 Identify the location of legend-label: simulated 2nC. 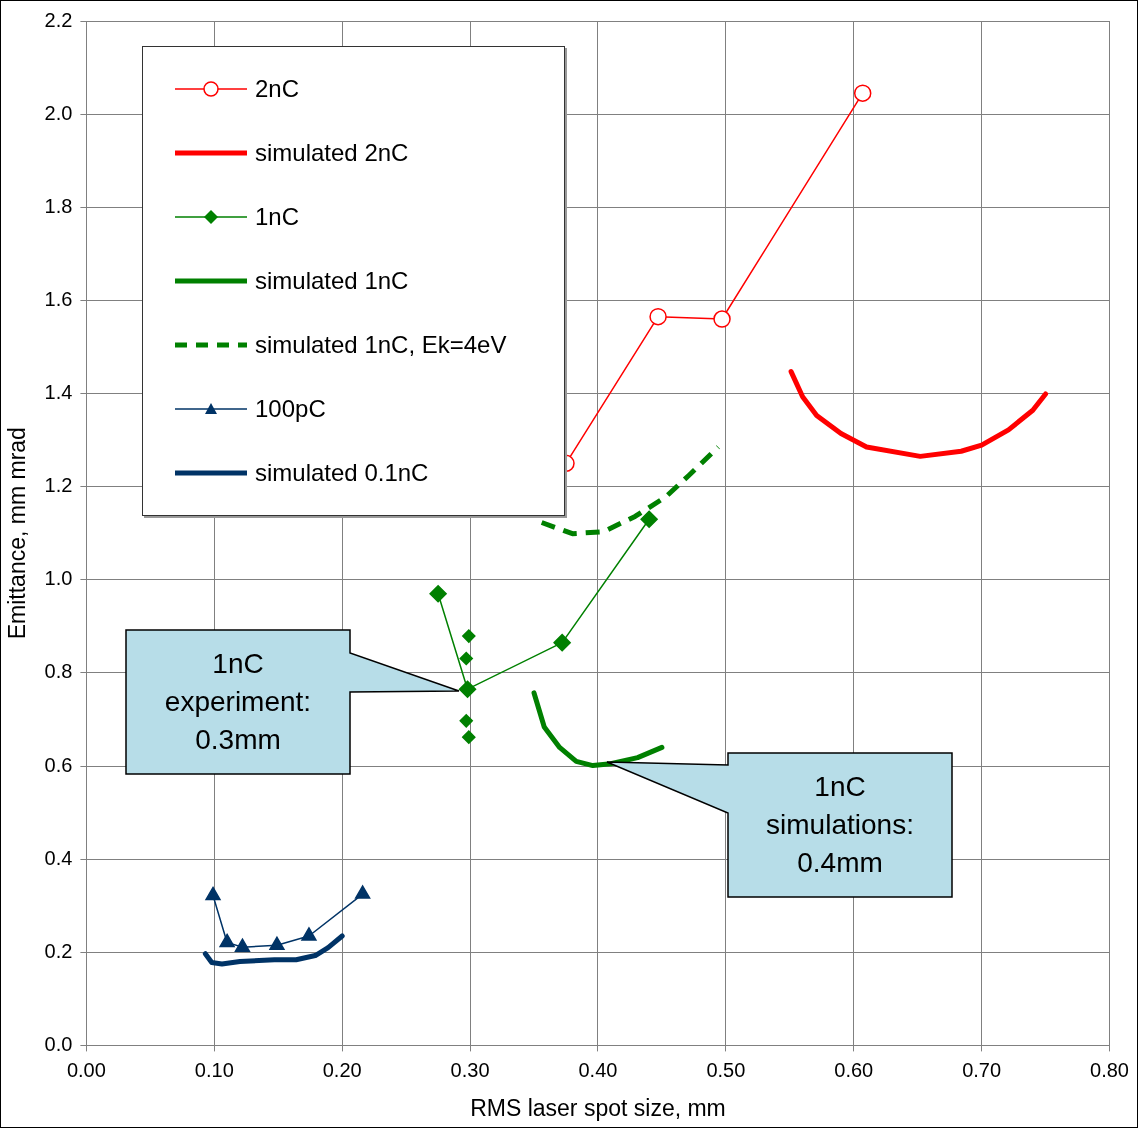
(332, 153).